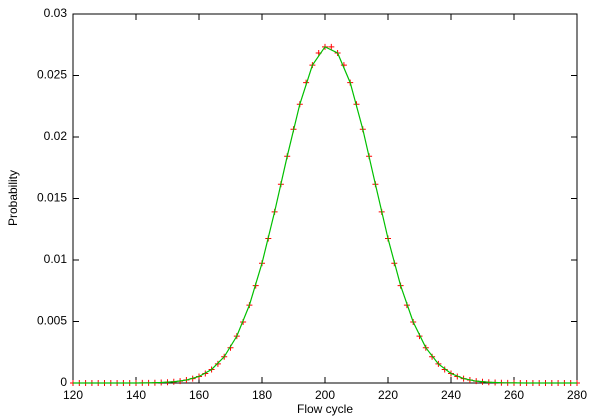 Image resolution: width=598 pixels, height=419 pixels. I want to click on x-tick-label: 200, so click(325, 395).